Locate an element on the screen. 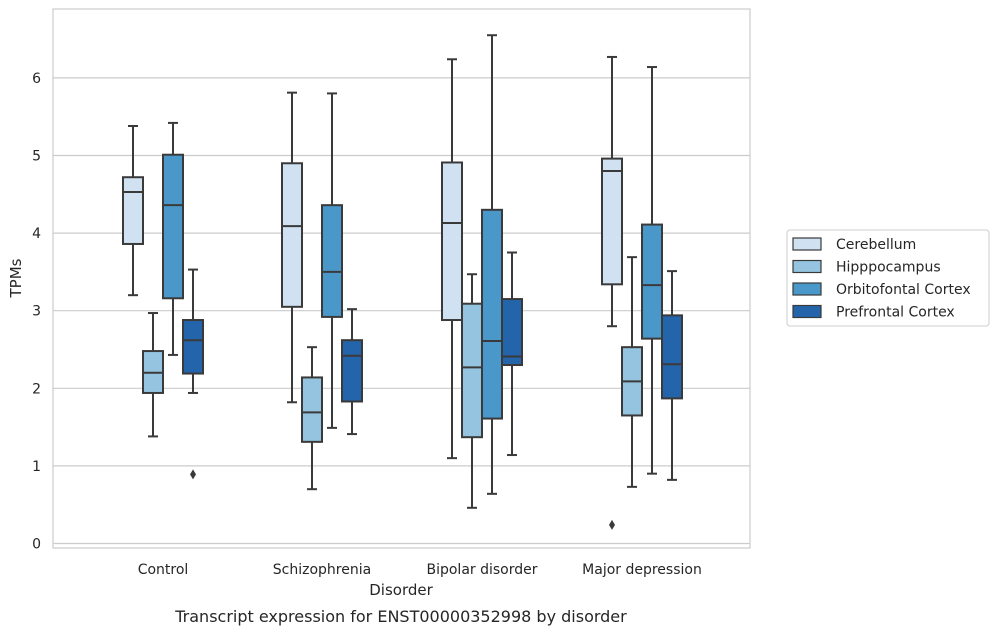  y-tick-label-4: 4 is located at coordinates (36, 234).